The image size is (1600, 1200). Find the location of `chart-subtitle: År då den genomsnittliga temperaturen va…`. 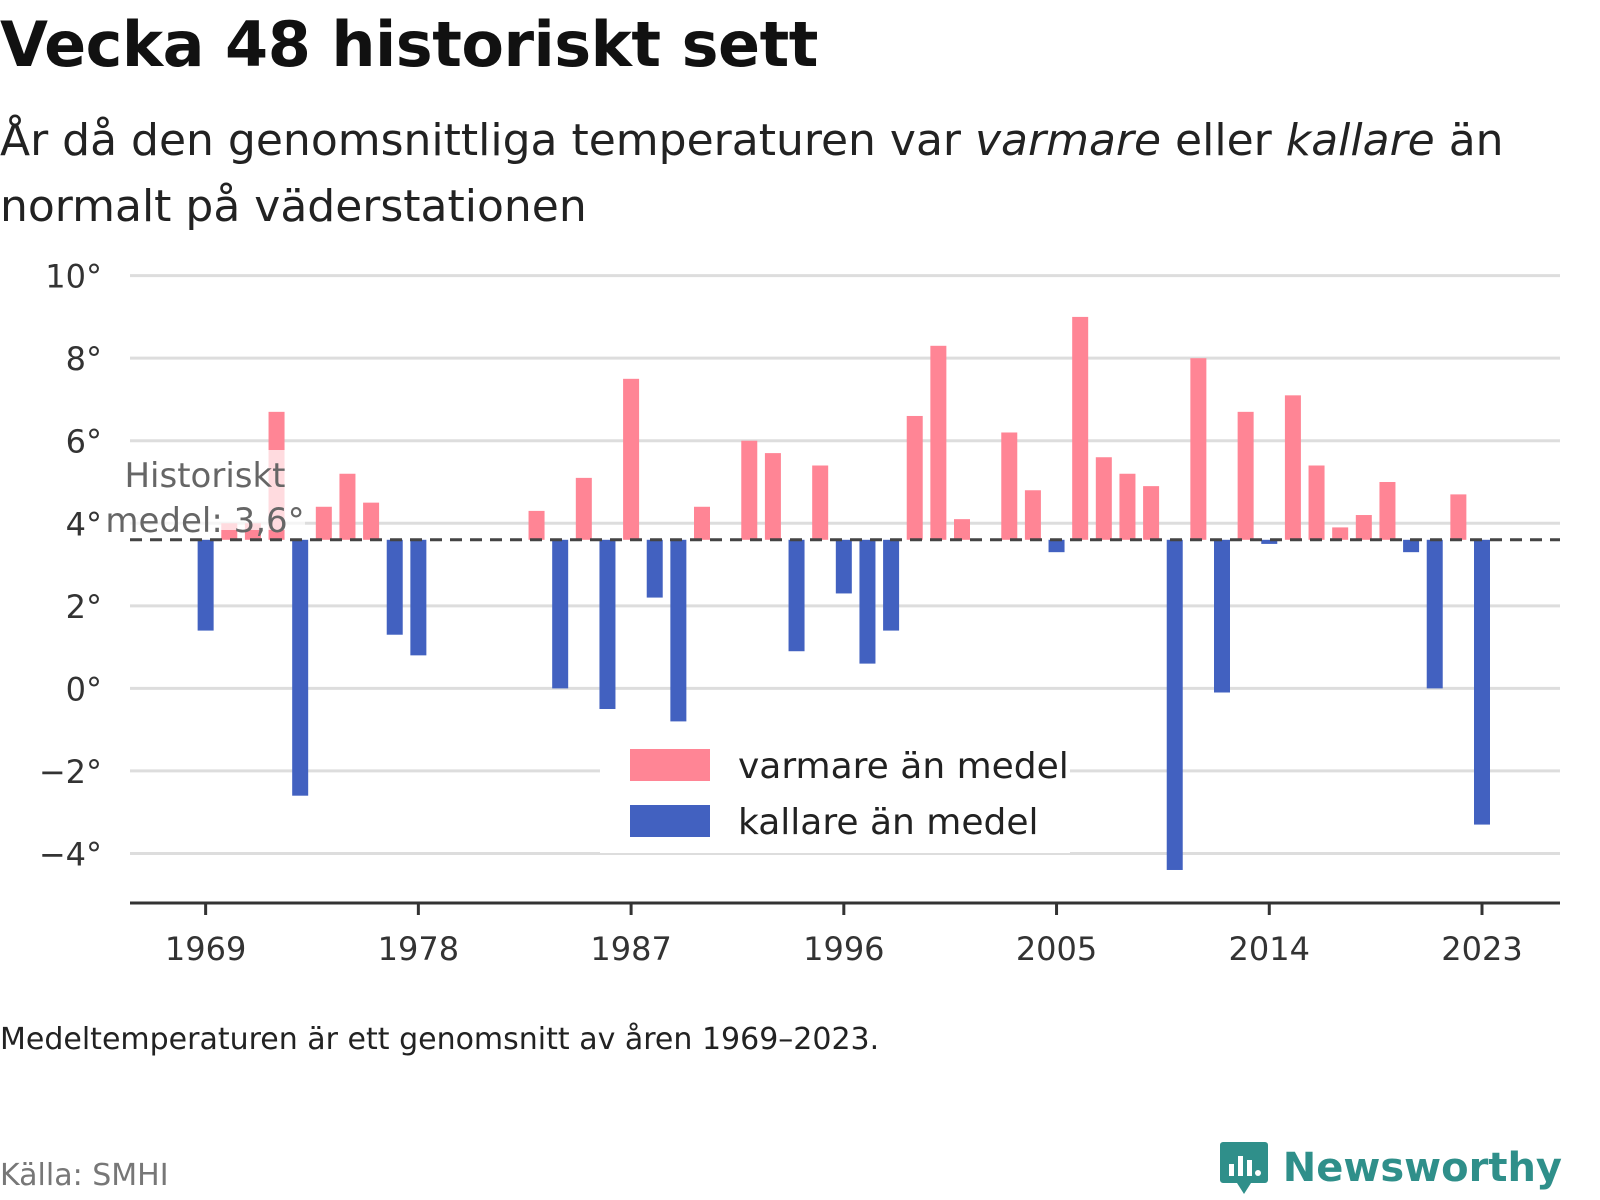

chart-subtitle: År då den genomsnittliga temperaturen va… is located at coordinates (780, 174).